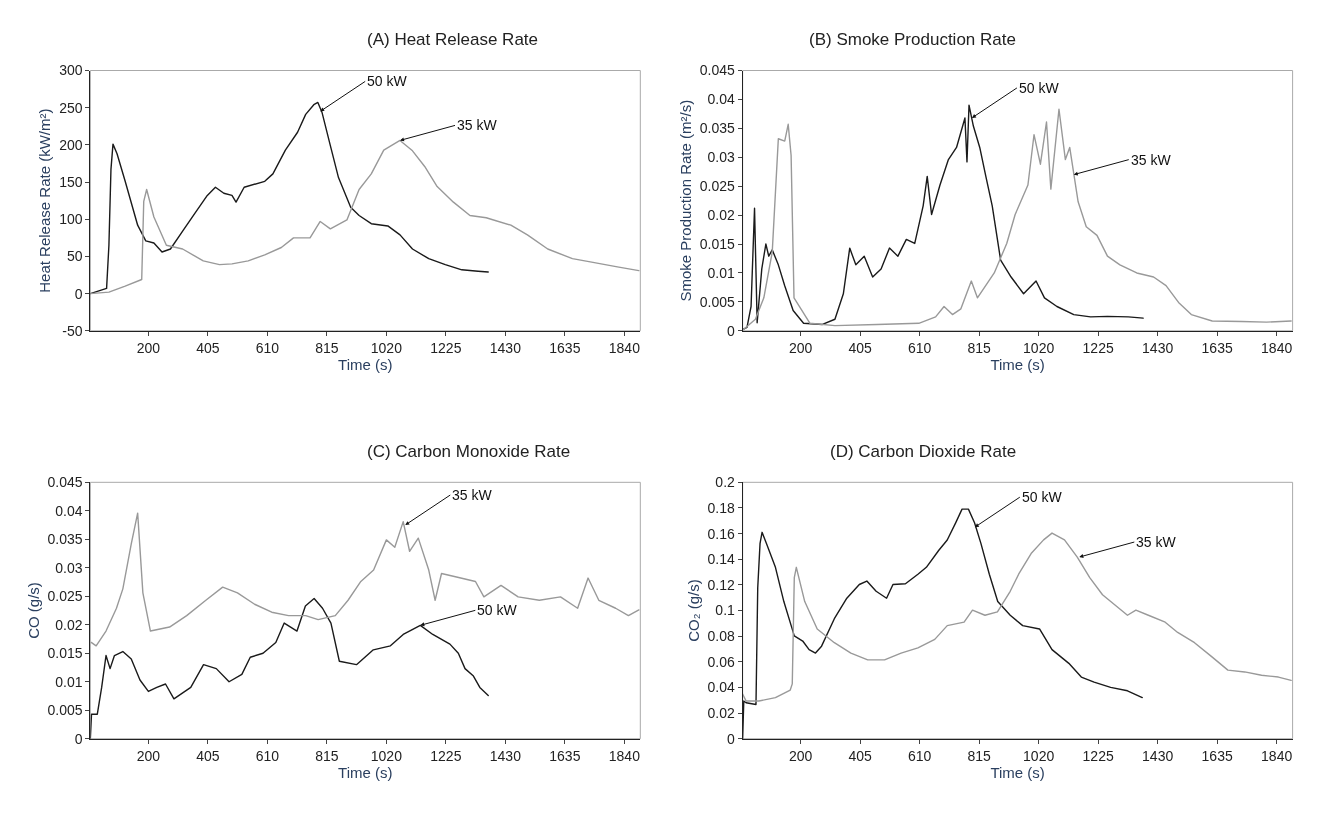 The height and width of the screenshot is (817, 1319). I want to click on chart-title: (B) Smoke Production Rate, so click(912, 39).